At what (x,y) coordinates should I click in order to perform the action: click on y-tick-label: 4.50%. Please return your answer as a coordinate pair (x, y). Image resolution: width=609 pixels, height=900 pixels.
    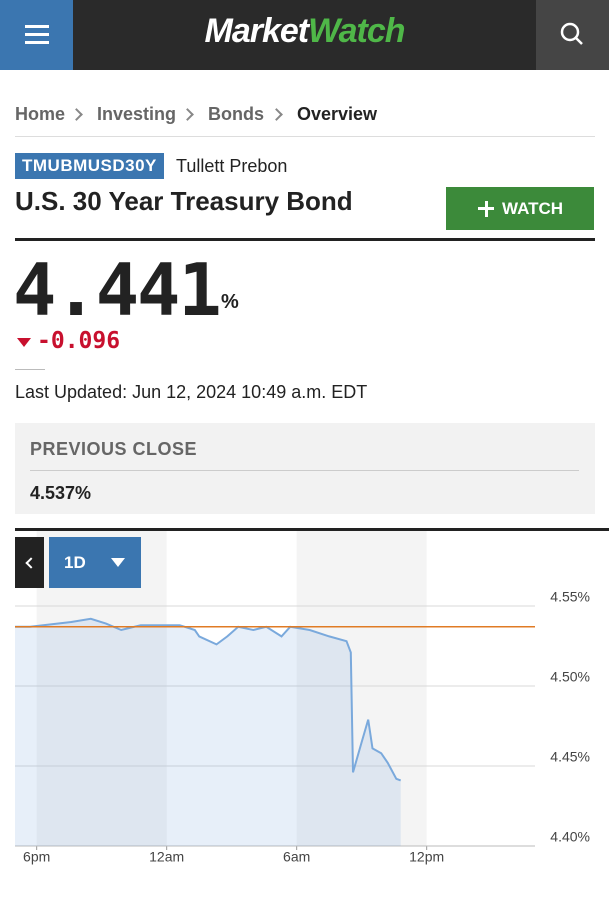
    Looking at the image, I should click on (570, 677).